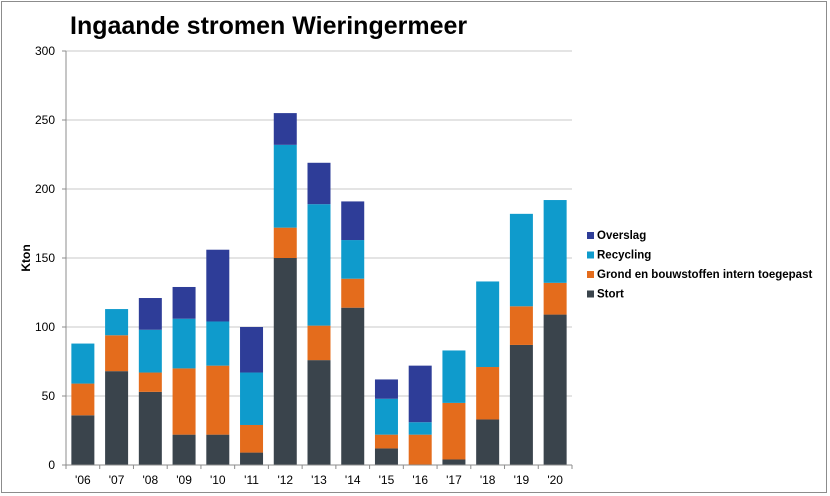  I want to click on y-tick-label: 0, so click(51, 465).